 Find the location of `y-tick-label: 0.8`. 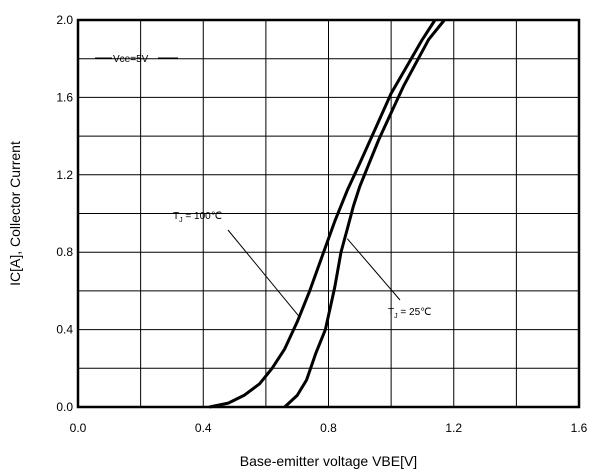

y-tick-label: 0.8 is located at coordinates (64, 252).